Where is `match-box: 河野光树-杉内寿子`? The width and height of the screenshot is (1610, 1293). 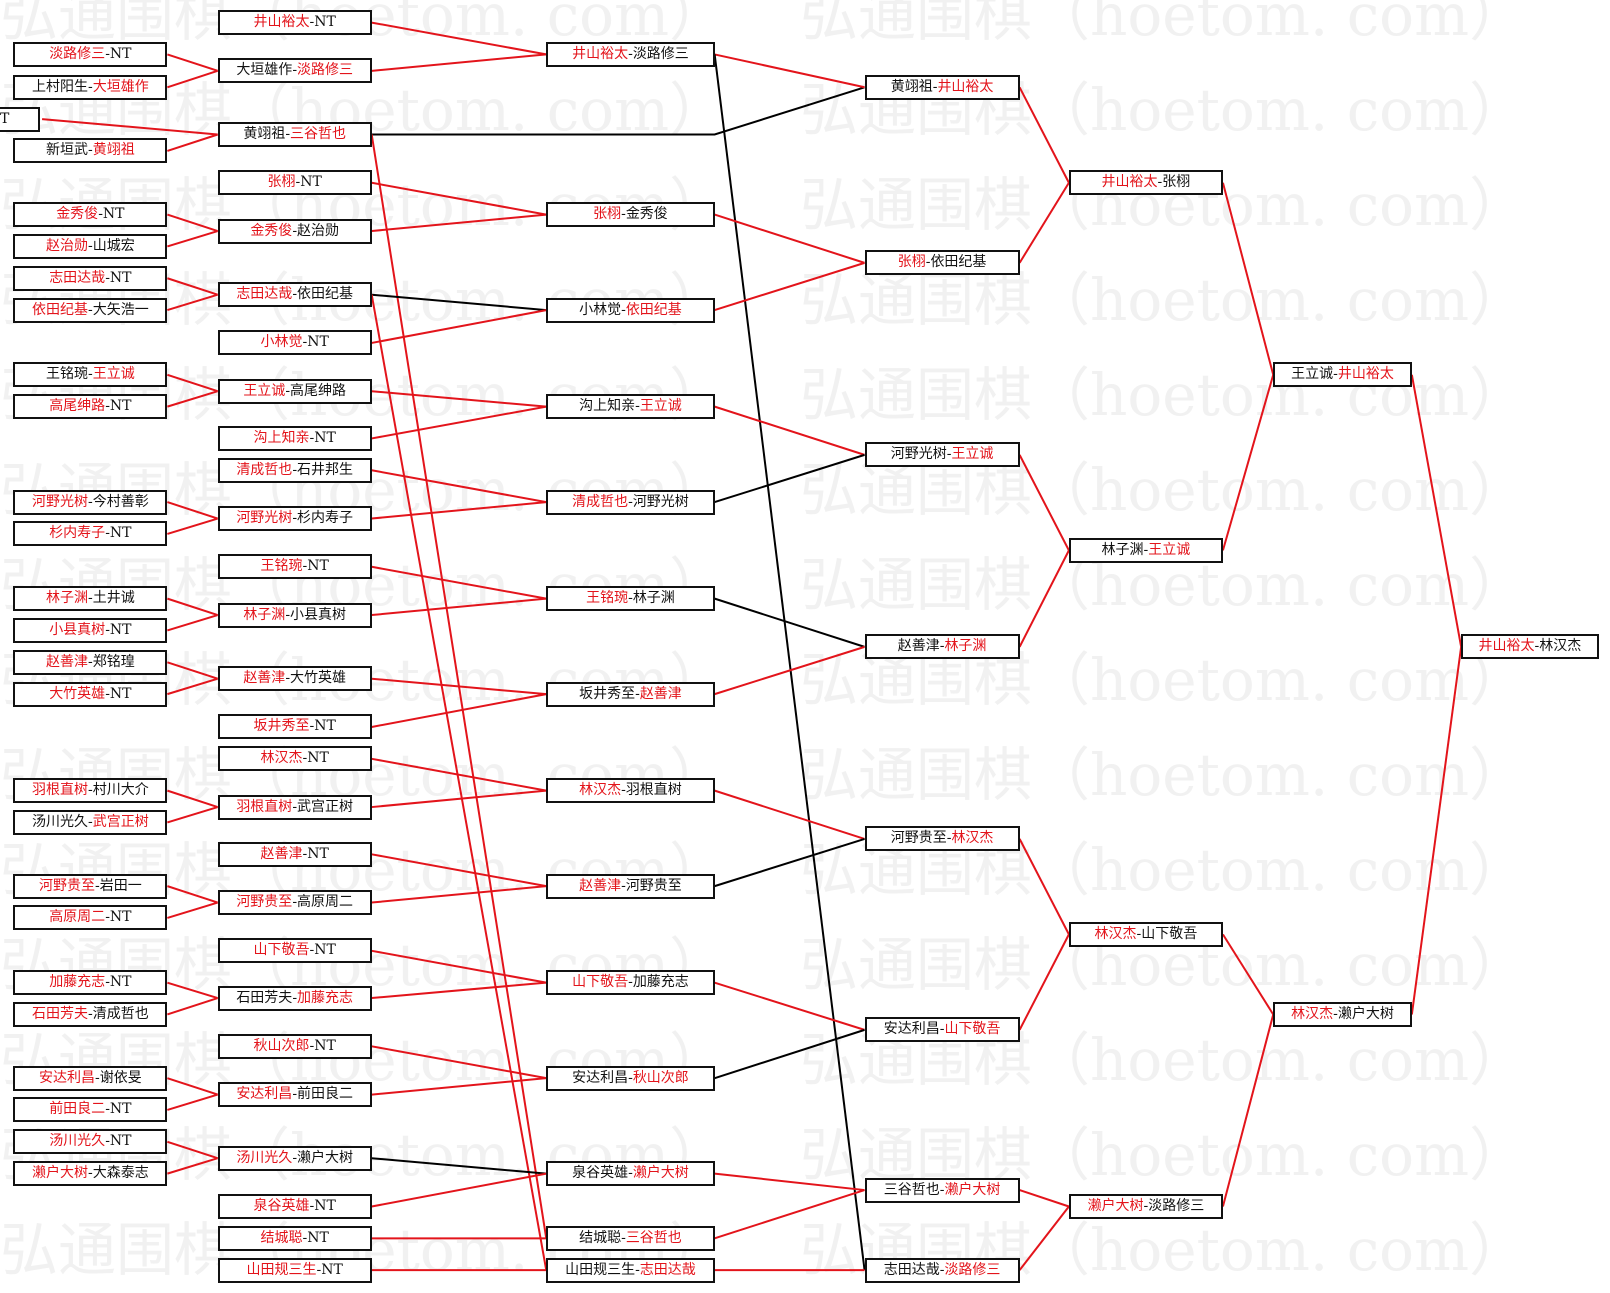
match-box: 河野光树-杉内寿子 is located at coordinates (294, 519).